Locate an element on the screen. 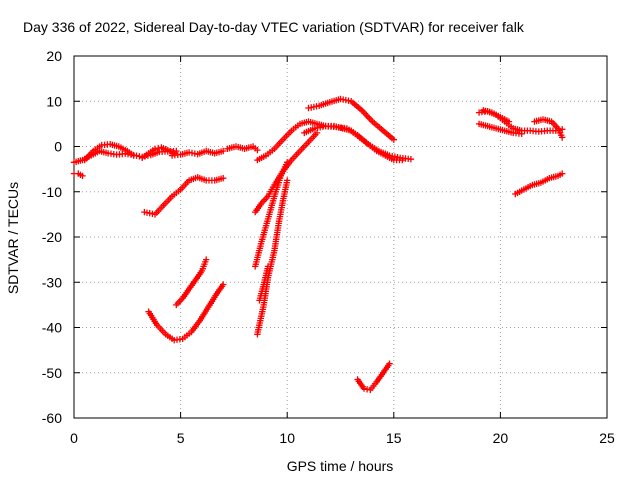 The image size is (640, 480). y-tick-label: -30 is located at coordinates (52, 282).